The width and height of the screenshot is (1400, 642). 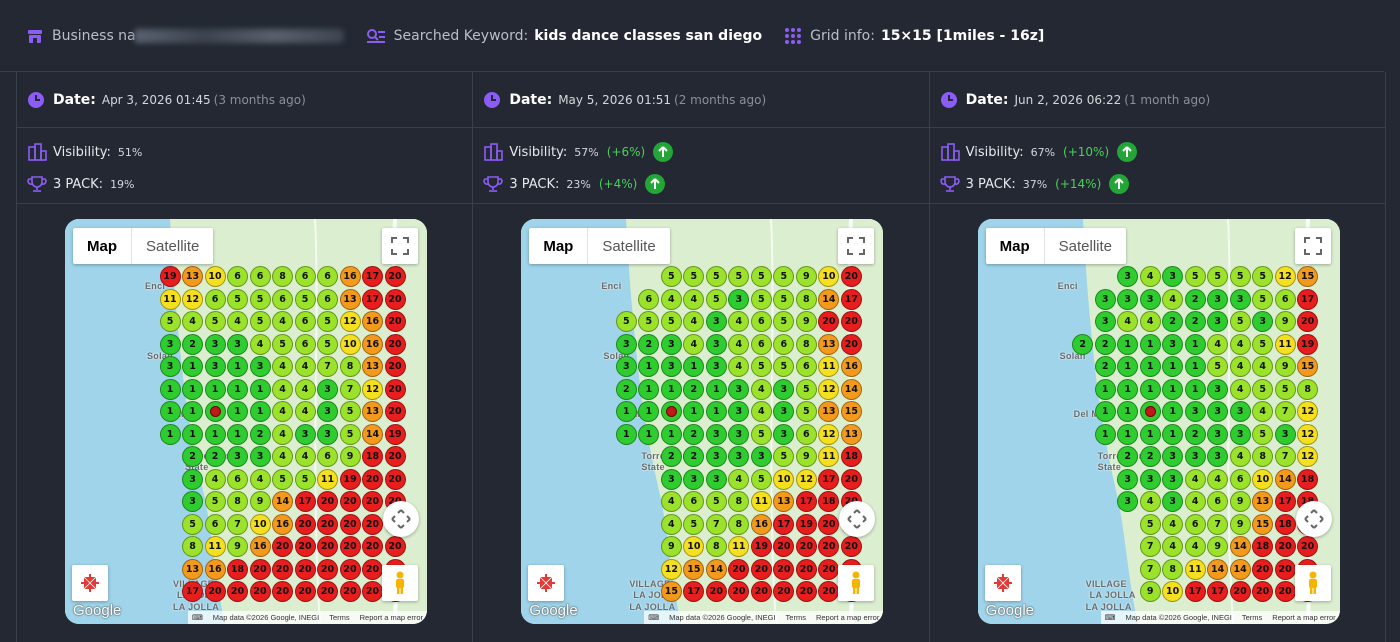 I want to click on rank-dot: 11, so click(x=1285, y=344).